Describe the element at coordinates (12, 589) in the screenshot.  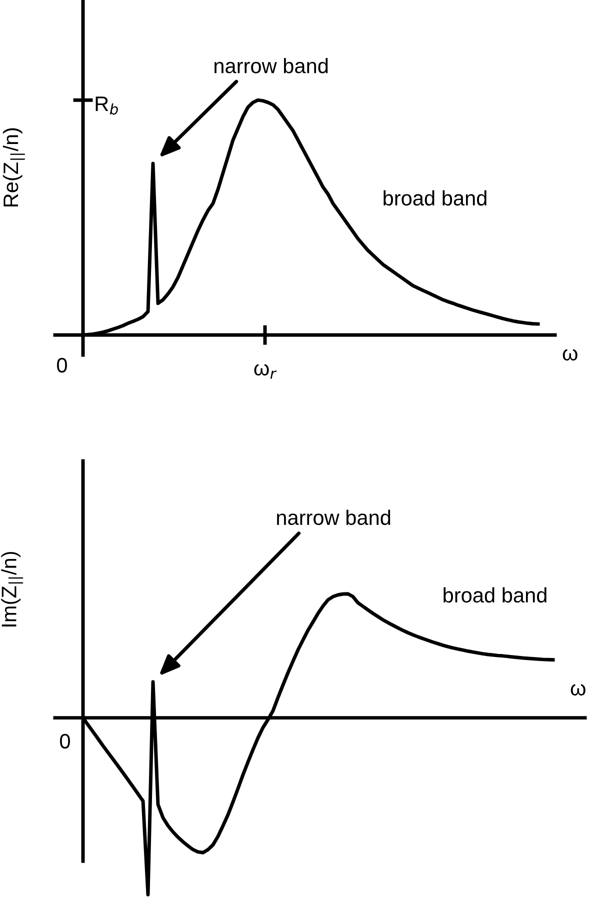
I see `y-axis-title: Im(Z$_{||}$/n)` at that location.